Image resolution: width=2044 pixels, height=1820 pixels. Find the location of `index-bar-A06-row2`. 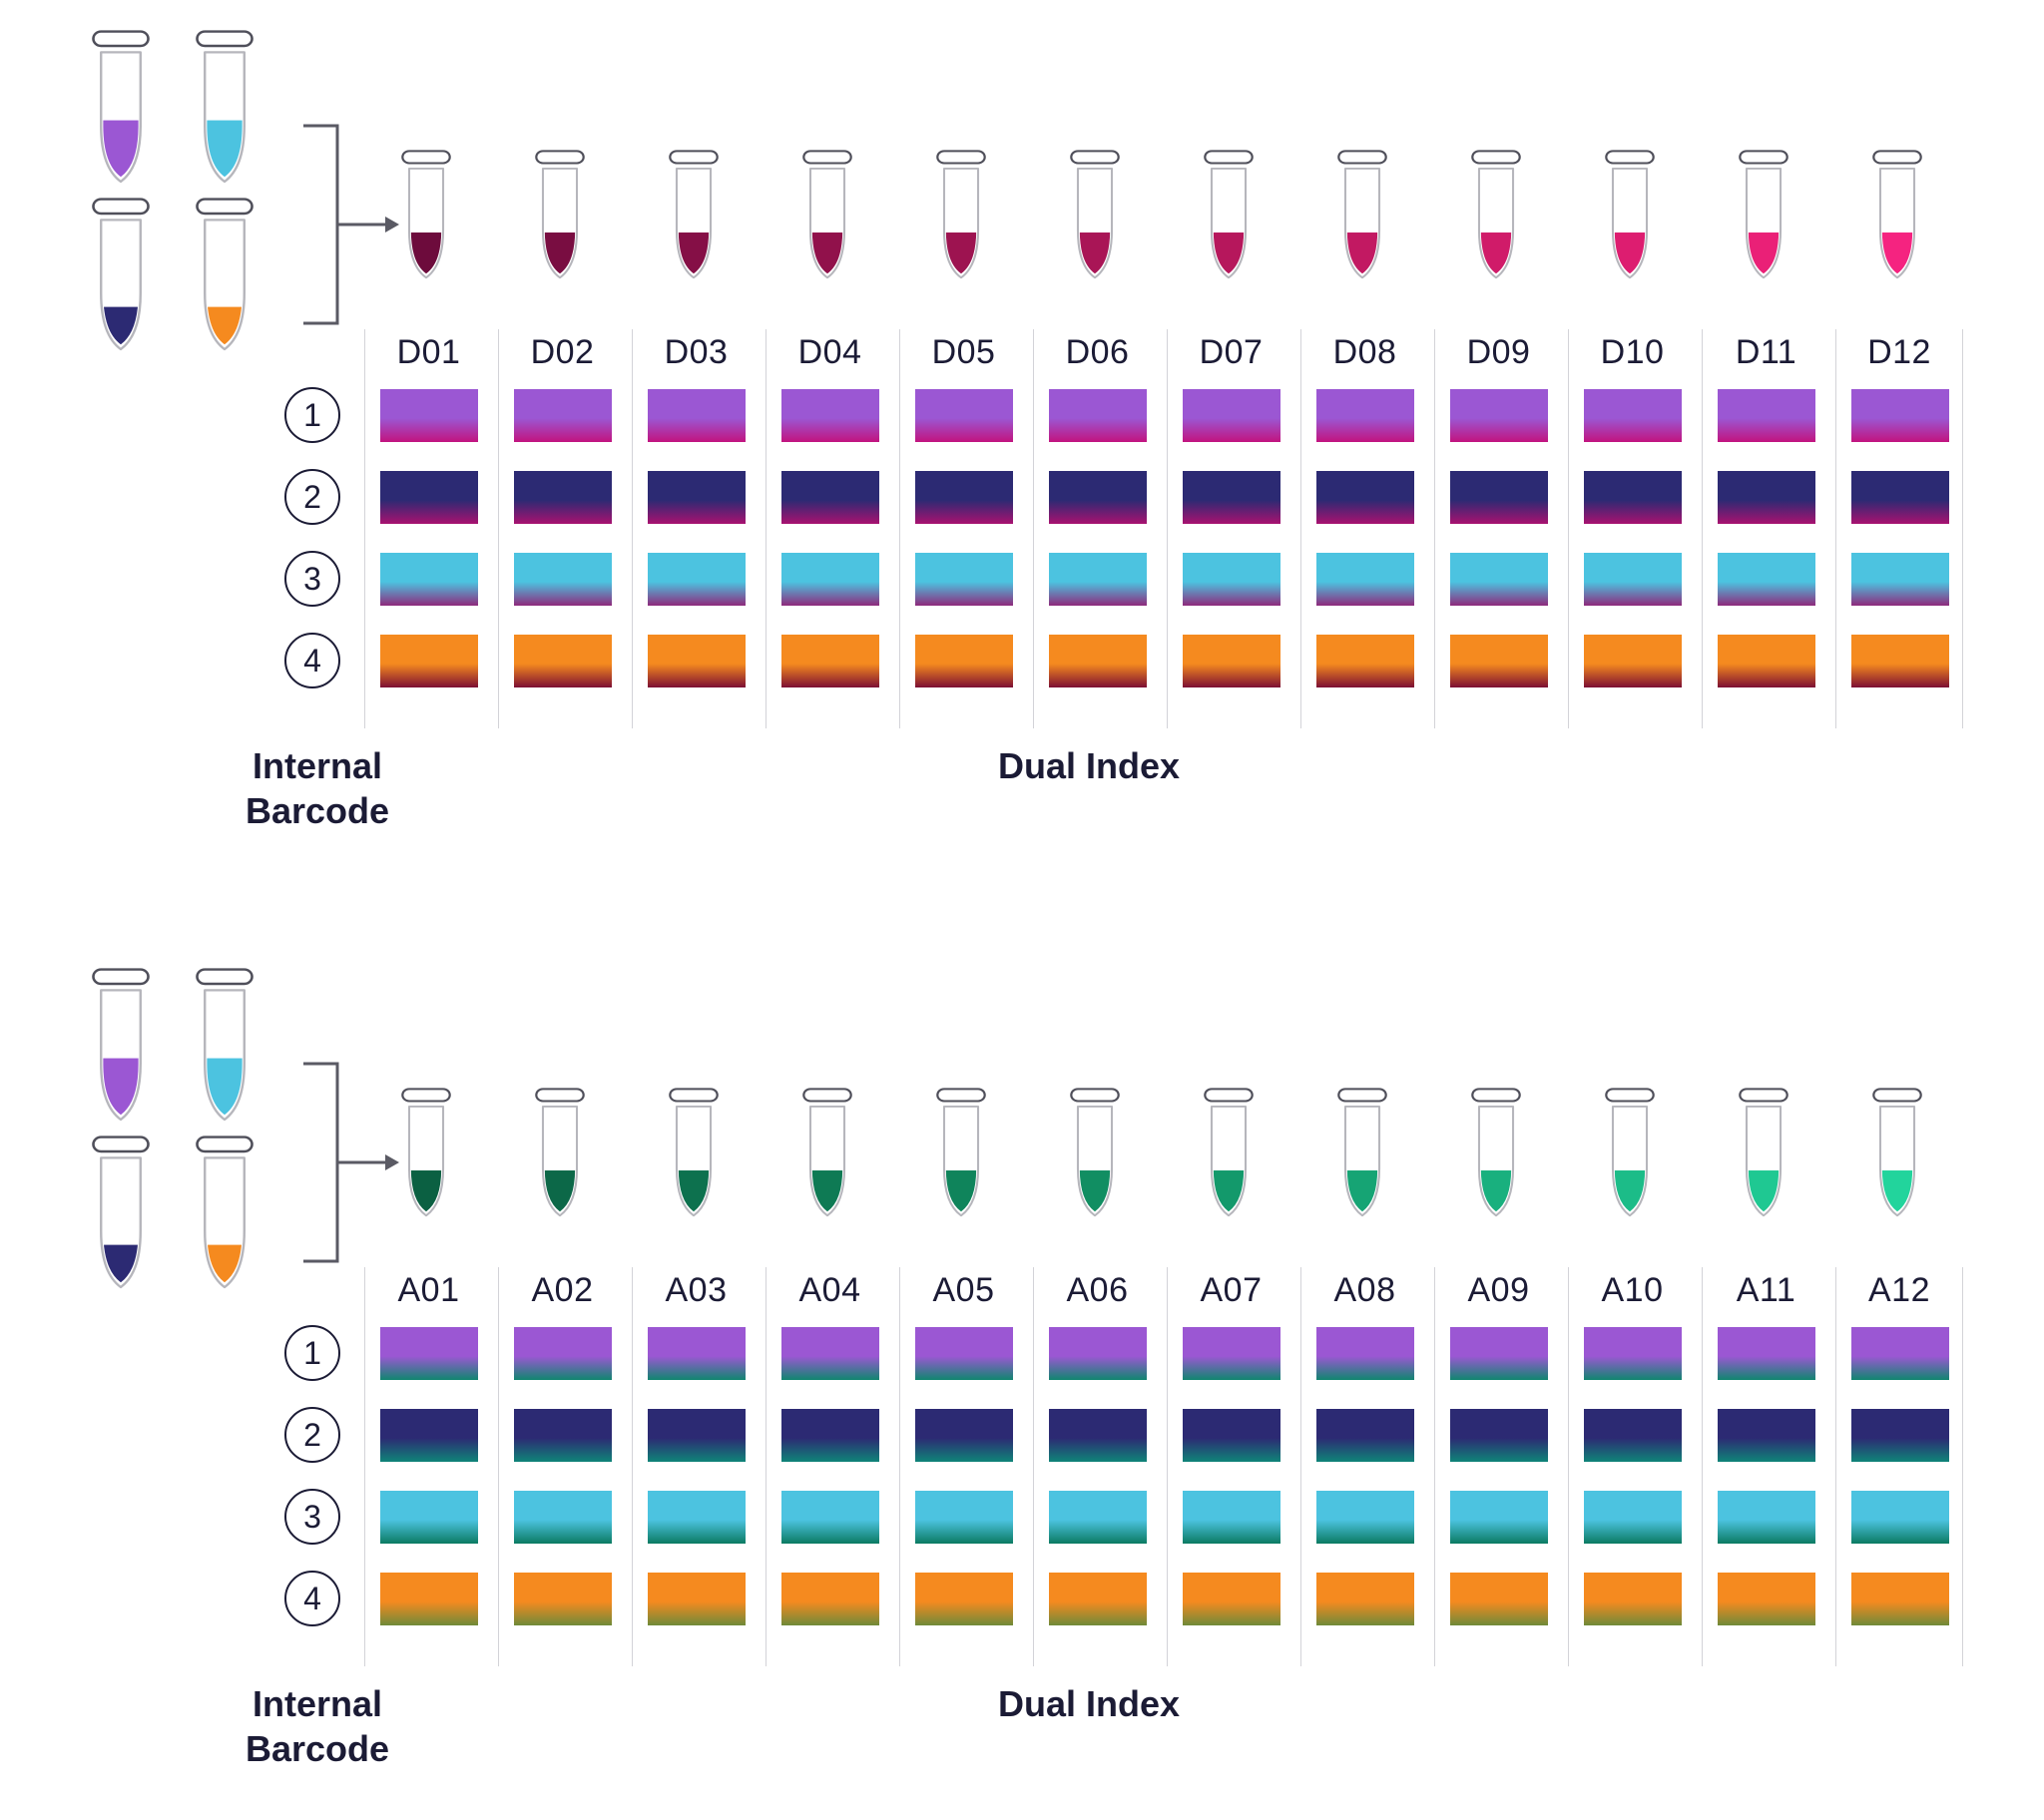

index-bar-A06-row2 is located at coordinates (1098, 1435).